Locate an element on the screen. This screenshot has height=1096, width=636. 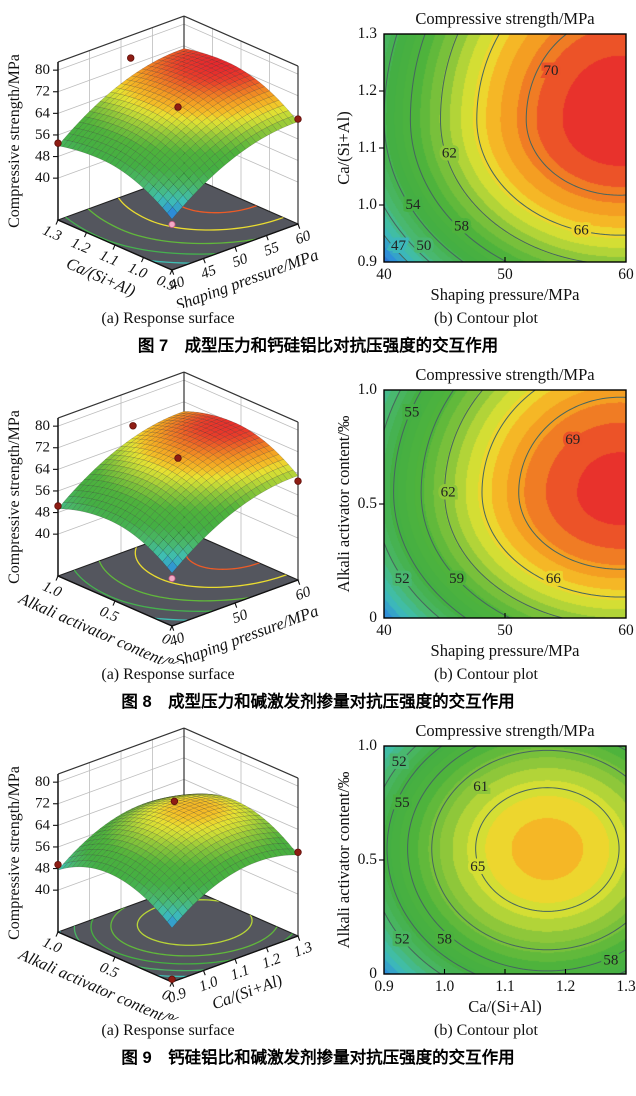
fig8-caption-b: (b) Contour plot is located at coordinates (486, 674).